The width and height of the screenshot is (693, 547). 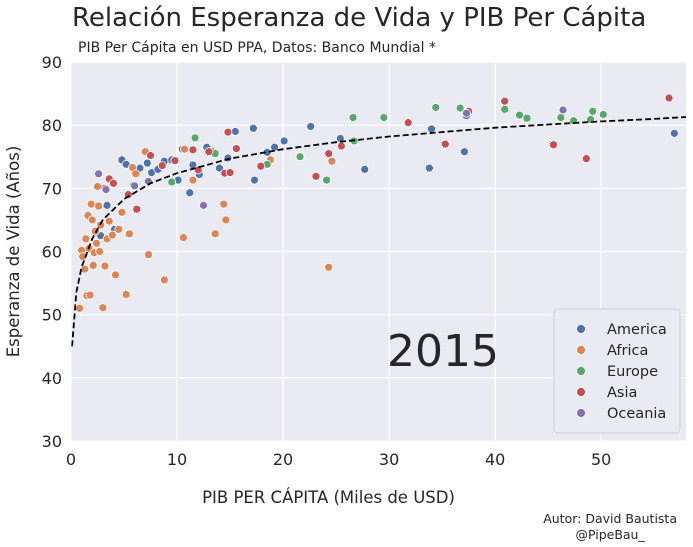 I want to click on y-tick-label: 60, so click(x=52, y=252).